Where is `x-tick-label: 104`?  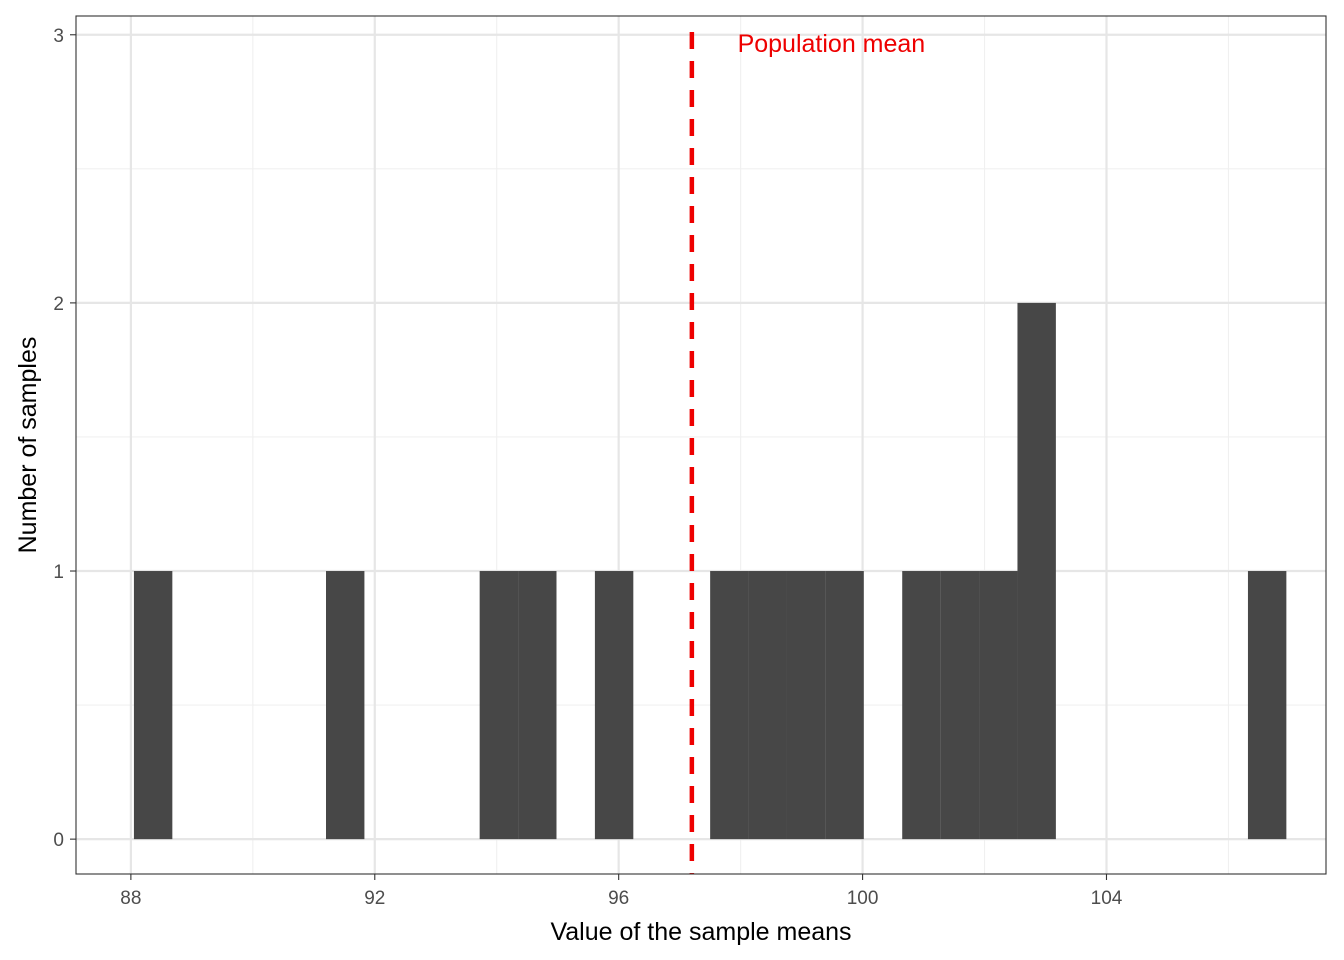
x-tick-label: 104 is located at coordinates (1107, 898).